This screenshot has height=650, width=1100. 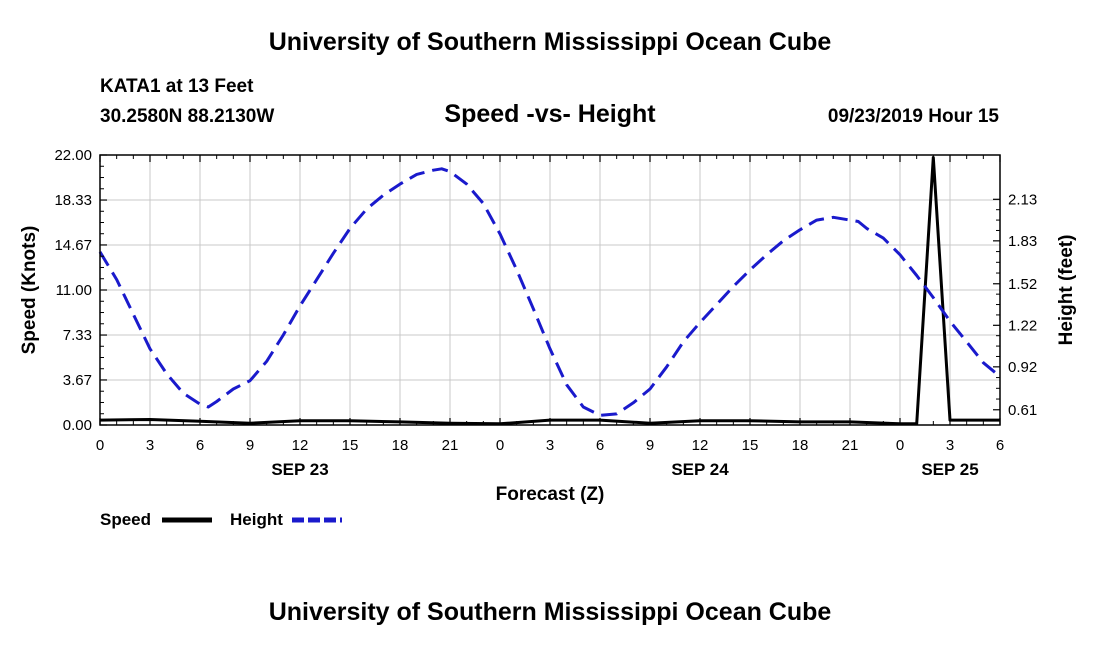 I want to click on y-tick-label: 14.67, so click(x=73, y=245).